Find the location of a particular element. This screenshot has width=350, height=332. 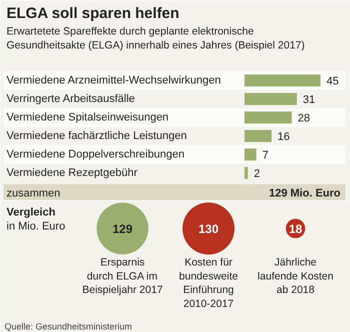

text: zusammen is located at coordinates (33, 194).